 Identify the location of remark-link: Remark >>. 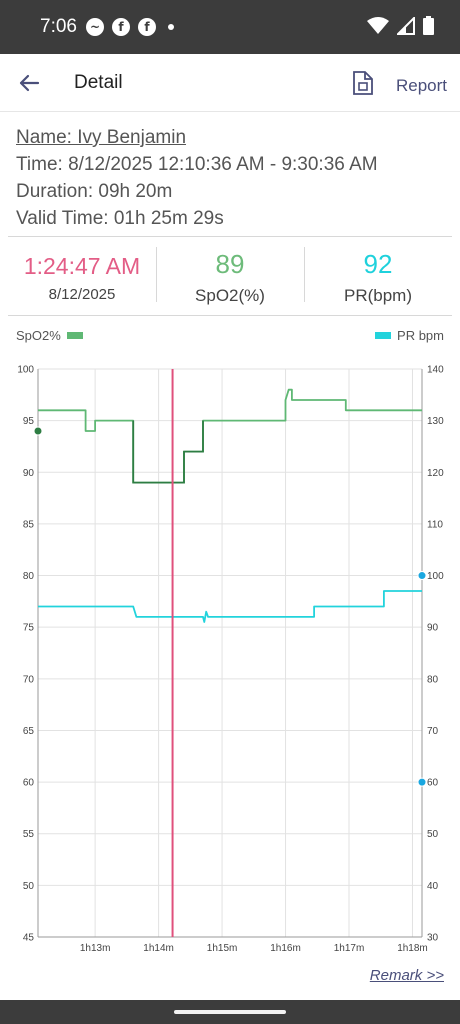
(406, 975).